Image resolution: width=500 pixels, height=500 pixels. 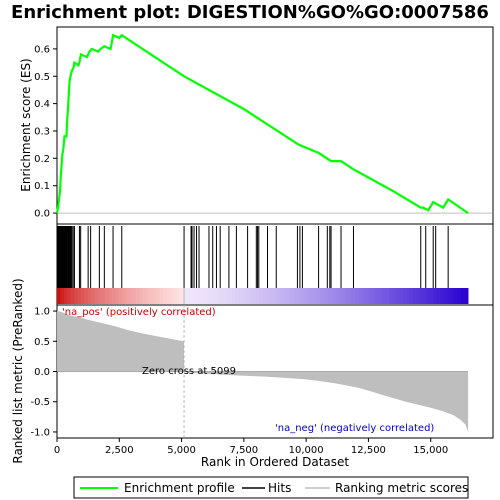 What do you see at coordinates (244, 450) in the screenshot?
I see `x-tick-label: 7,500` at bounding box center [244, 450].